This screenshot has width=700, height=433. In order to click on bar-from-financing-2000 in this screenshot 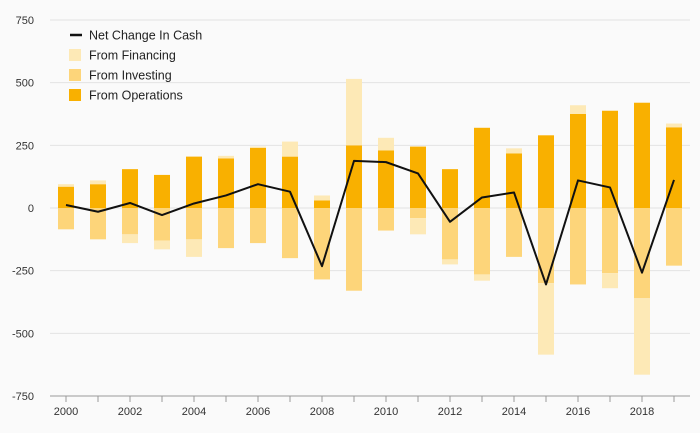, I will do `click(66, 185)`.